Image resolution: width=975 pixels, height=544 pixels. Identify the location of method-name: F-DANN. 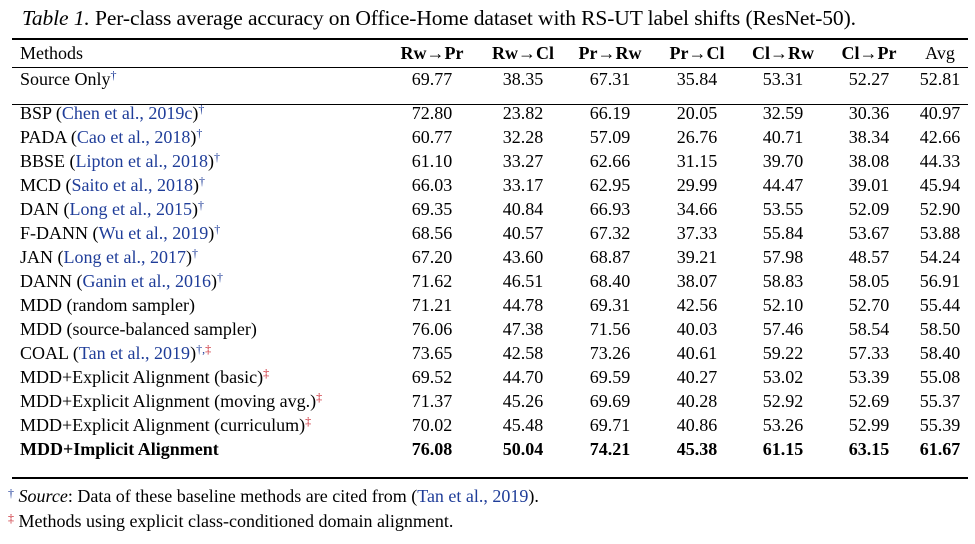
(56, 233).